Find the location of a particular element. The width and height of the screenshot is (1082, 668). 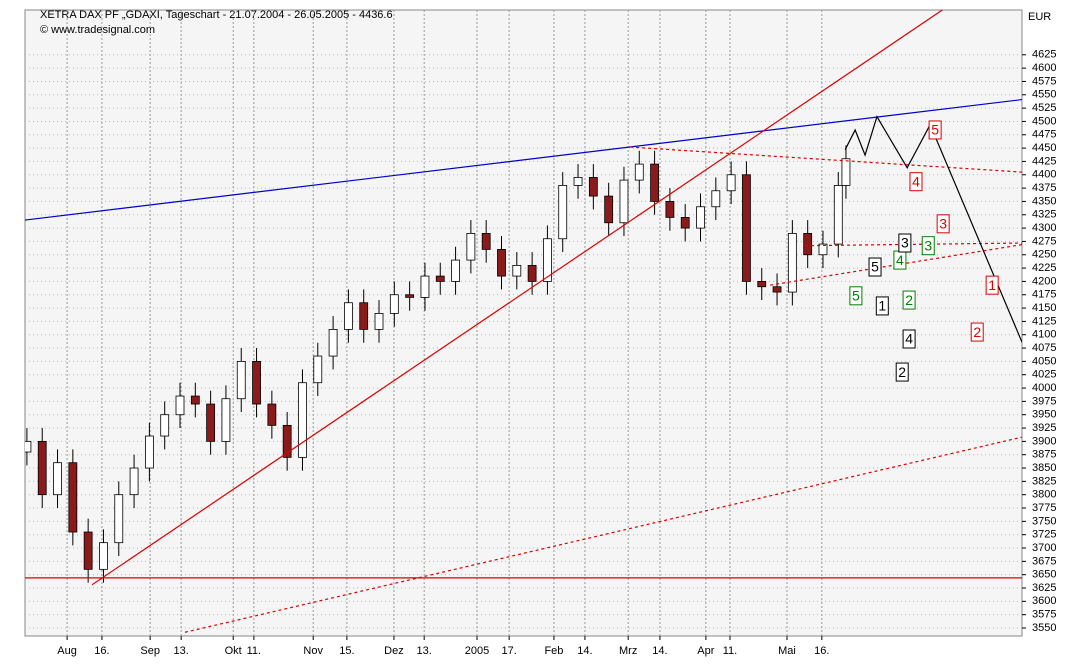

wave-label: 4 is located at coordinates (909, 339).